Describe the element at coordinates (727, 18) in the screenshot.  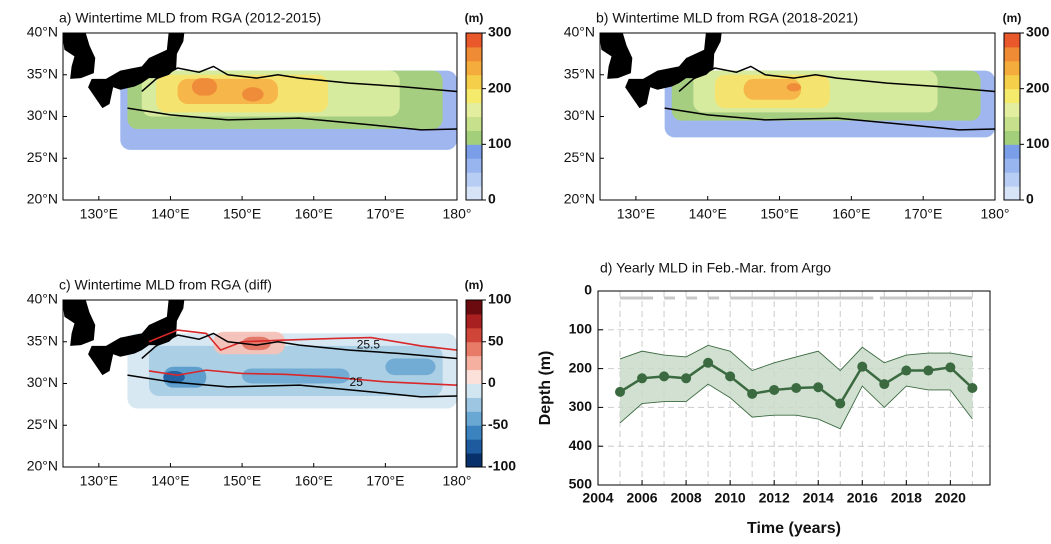
I see `panel-title: b) Wintertime MLD from RGA (2018-2021)` at that location.